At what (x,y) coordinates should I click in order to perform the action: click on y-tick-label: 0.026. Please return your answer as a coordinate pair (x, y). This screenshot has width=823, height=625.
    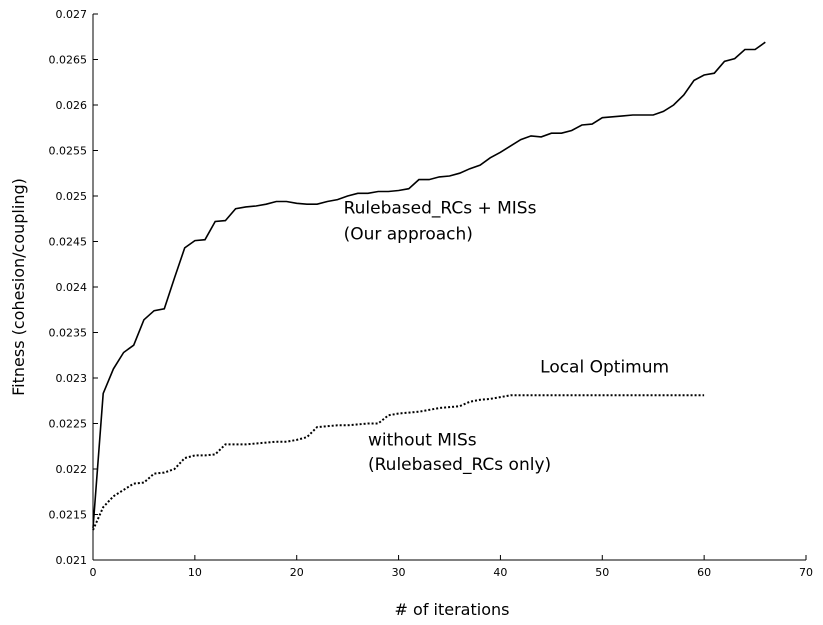
    Looking at the image, I should click on (72, 105).